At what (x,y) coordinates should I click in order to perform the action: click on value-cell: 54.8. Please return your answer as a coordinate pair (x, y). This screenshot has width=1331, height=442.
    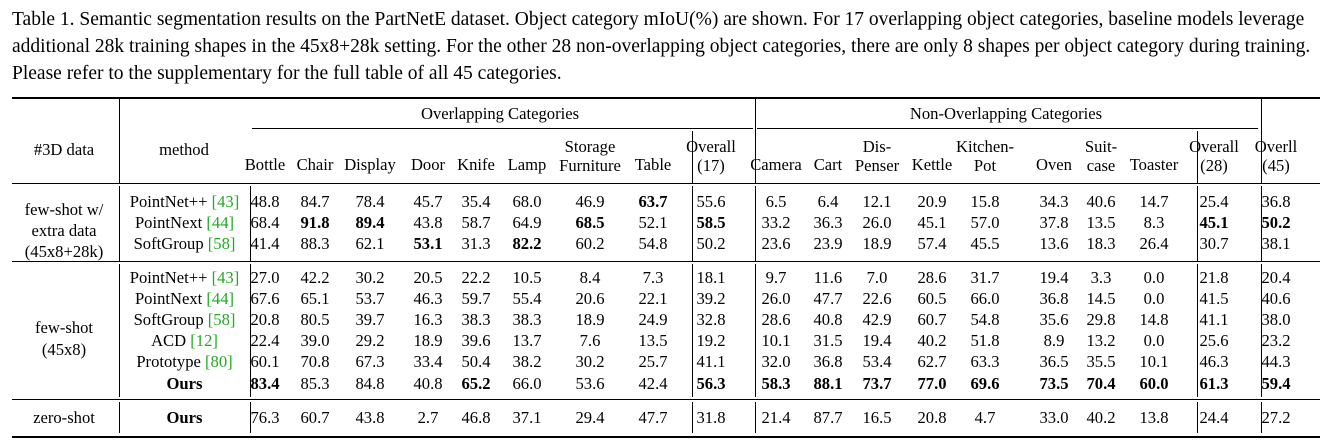
    Looking at the image, I should click on (985, 319).